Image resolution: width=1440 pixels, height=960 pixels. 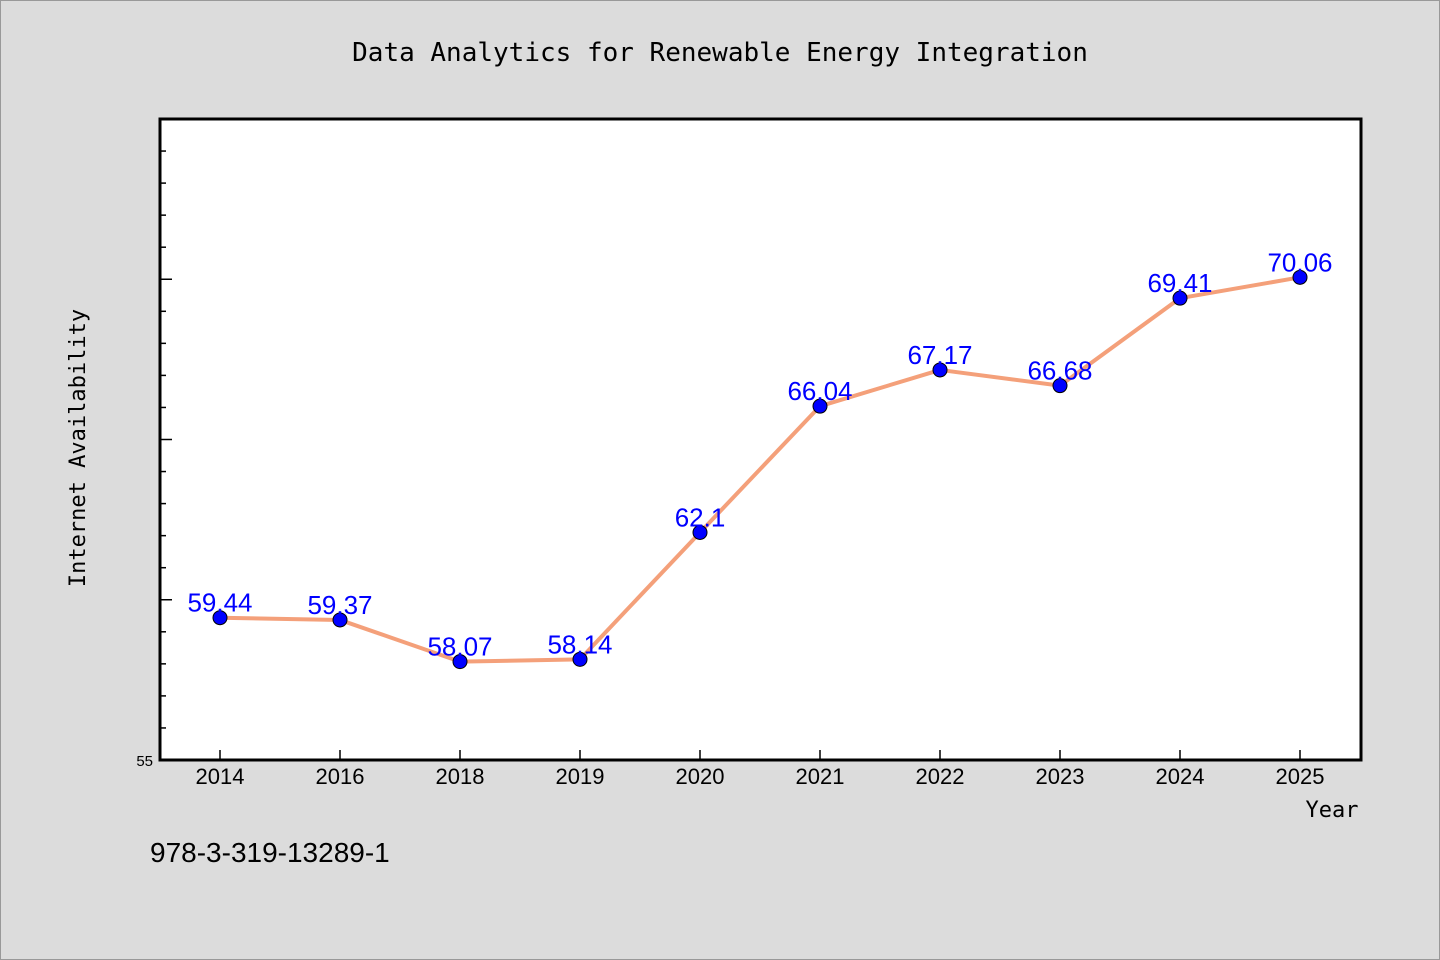 I want to click on data-label: 59.37, so click(x=339, y=605).